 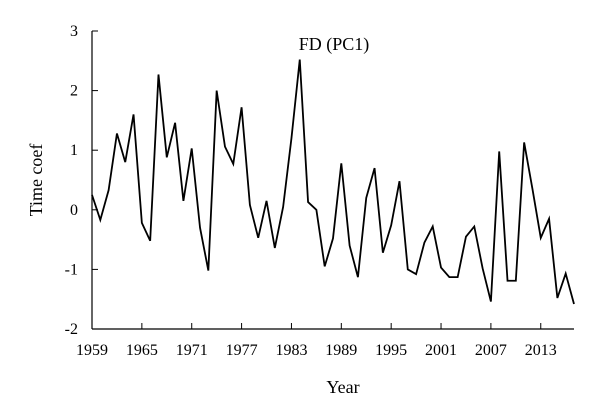 I want to click on y-tick-label: -2, so click(x=71, y=329).